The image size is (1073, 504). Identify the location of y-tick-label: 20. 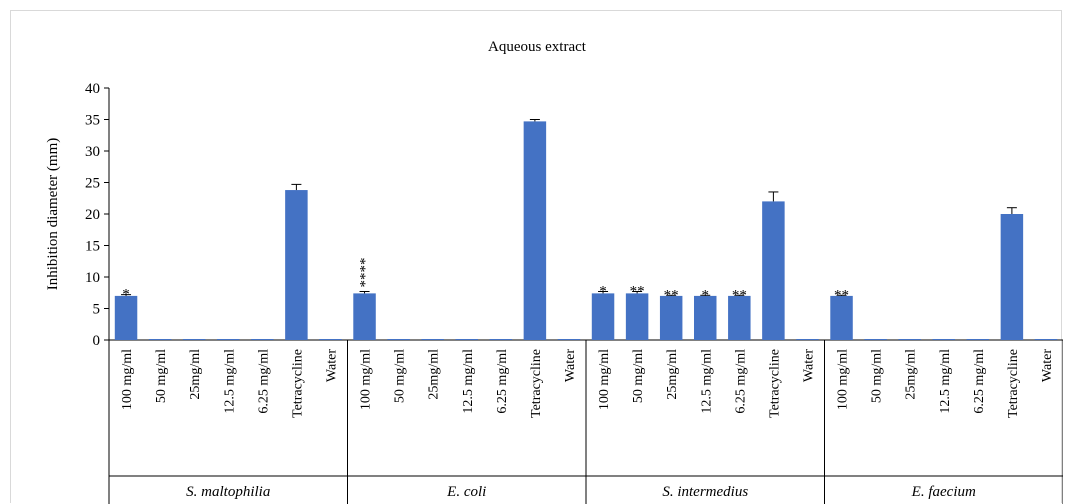
(92, 215).